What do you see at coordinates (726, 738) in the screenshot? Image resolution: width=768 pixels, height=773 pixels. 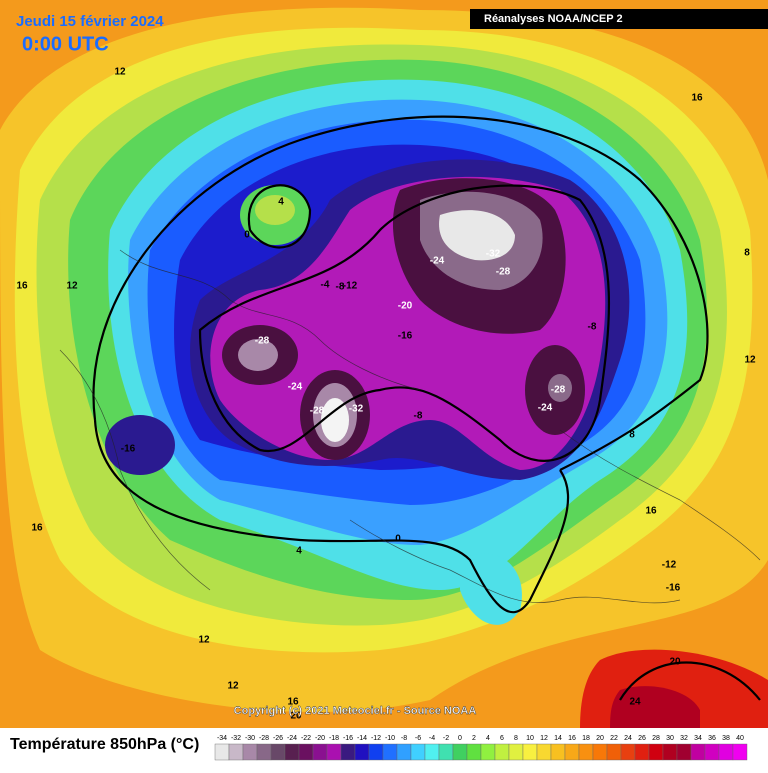 I see `legend-label: 38` at bounding box center [726, 738].